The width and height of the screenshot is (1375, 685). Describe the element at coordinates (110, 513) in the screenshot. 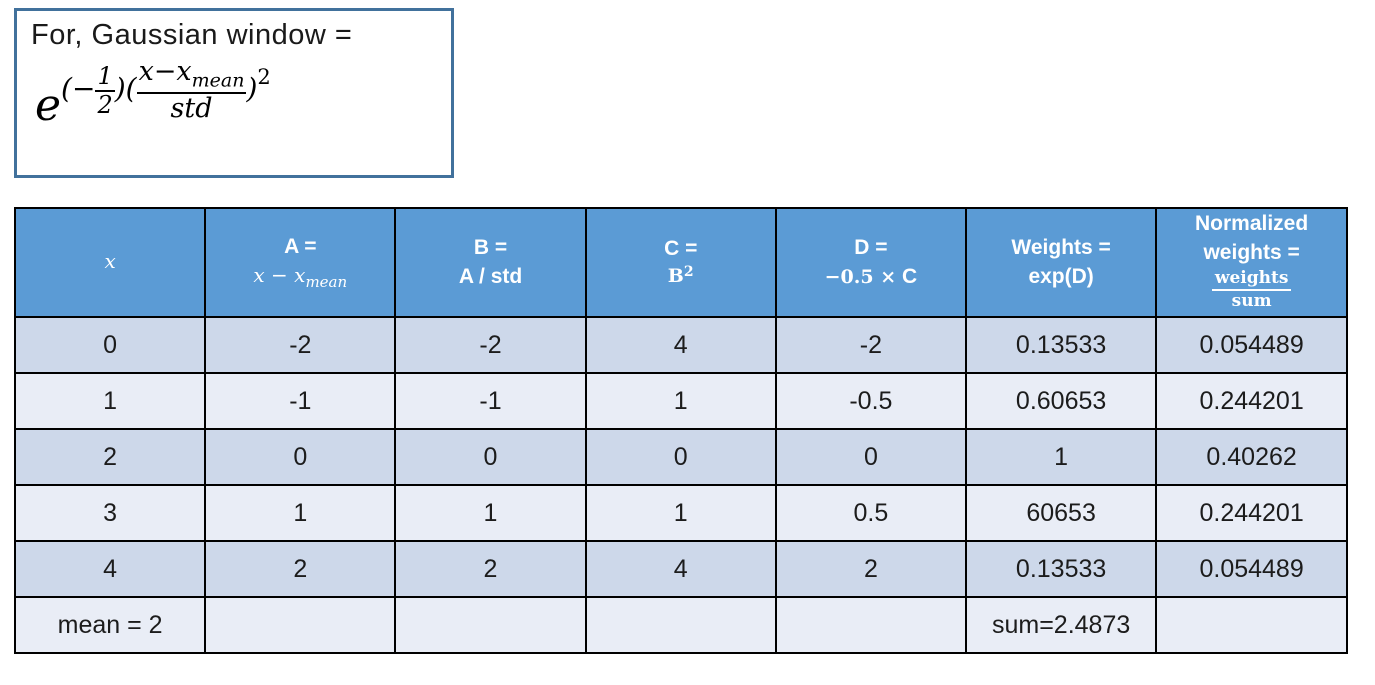

I see `table-cell: 3` at that location.